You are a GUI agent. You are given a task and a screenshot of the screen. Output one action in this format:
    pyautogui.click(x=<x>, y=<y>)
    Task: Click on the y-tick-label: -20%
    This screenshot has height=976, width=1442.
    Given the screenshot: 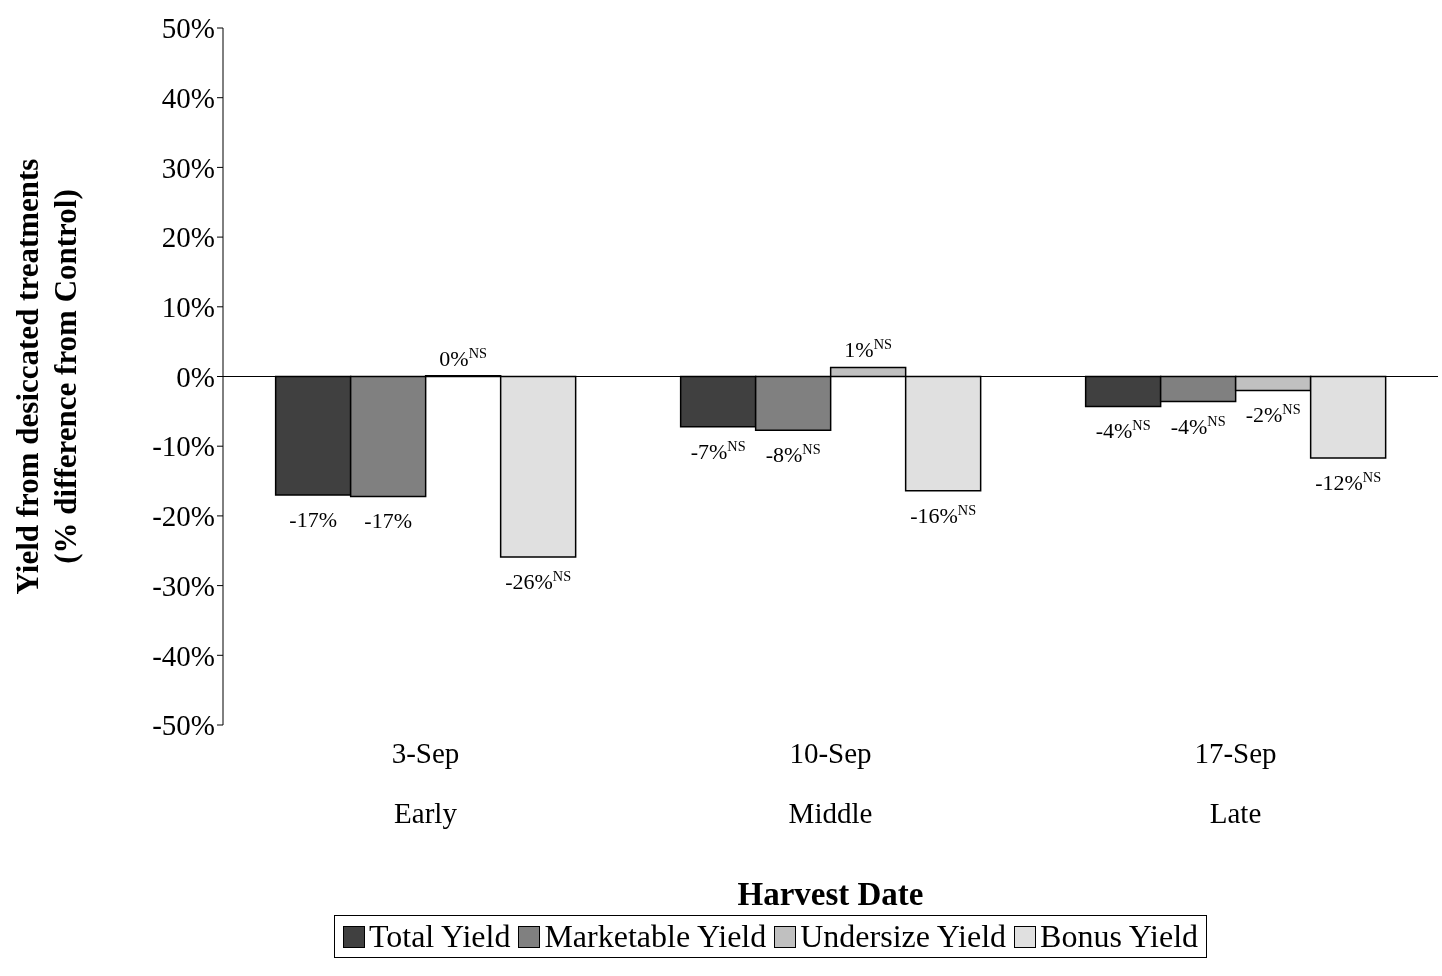 What is the action you would take?
    pyautogui.click(x=183, y=516)
    